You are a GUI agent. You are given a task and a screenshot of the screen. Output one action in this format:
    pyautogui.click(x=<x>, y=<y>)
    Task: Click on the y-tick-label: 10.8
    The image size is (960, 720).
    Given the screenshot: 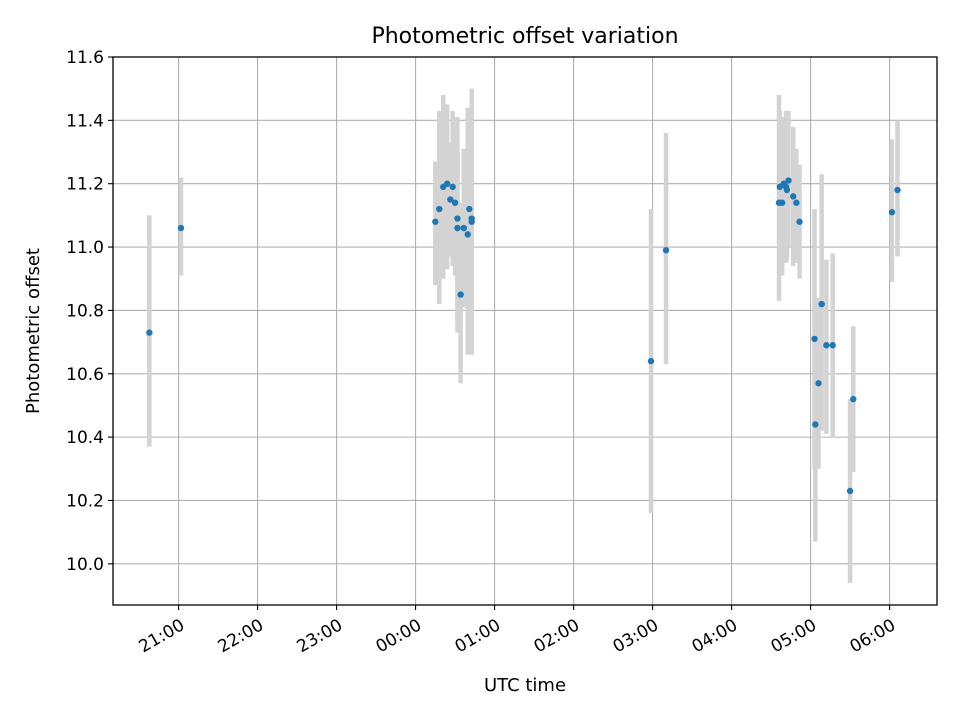 What is the action you would take?
    pyautogui.click(x=85, y=311)
    